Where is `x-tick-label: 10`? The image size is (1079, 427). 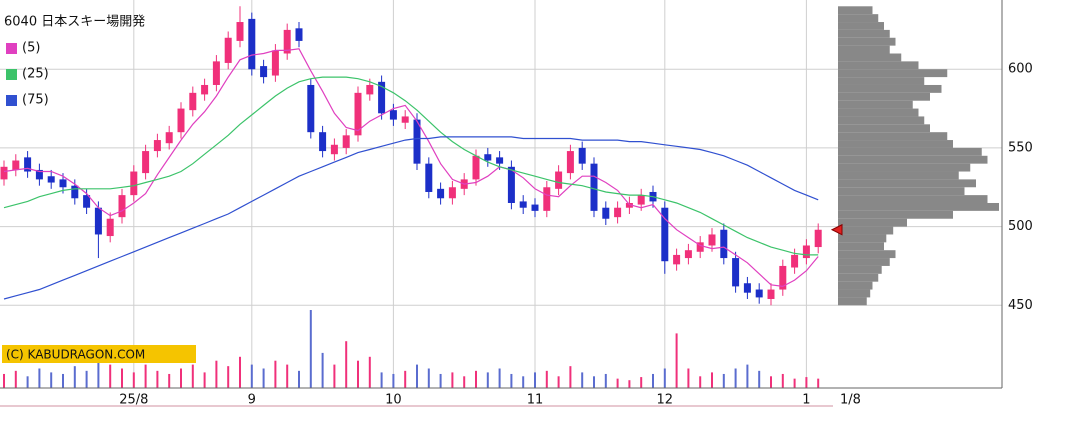 x-tick-label: 10 is located at coordinates (393, 400).